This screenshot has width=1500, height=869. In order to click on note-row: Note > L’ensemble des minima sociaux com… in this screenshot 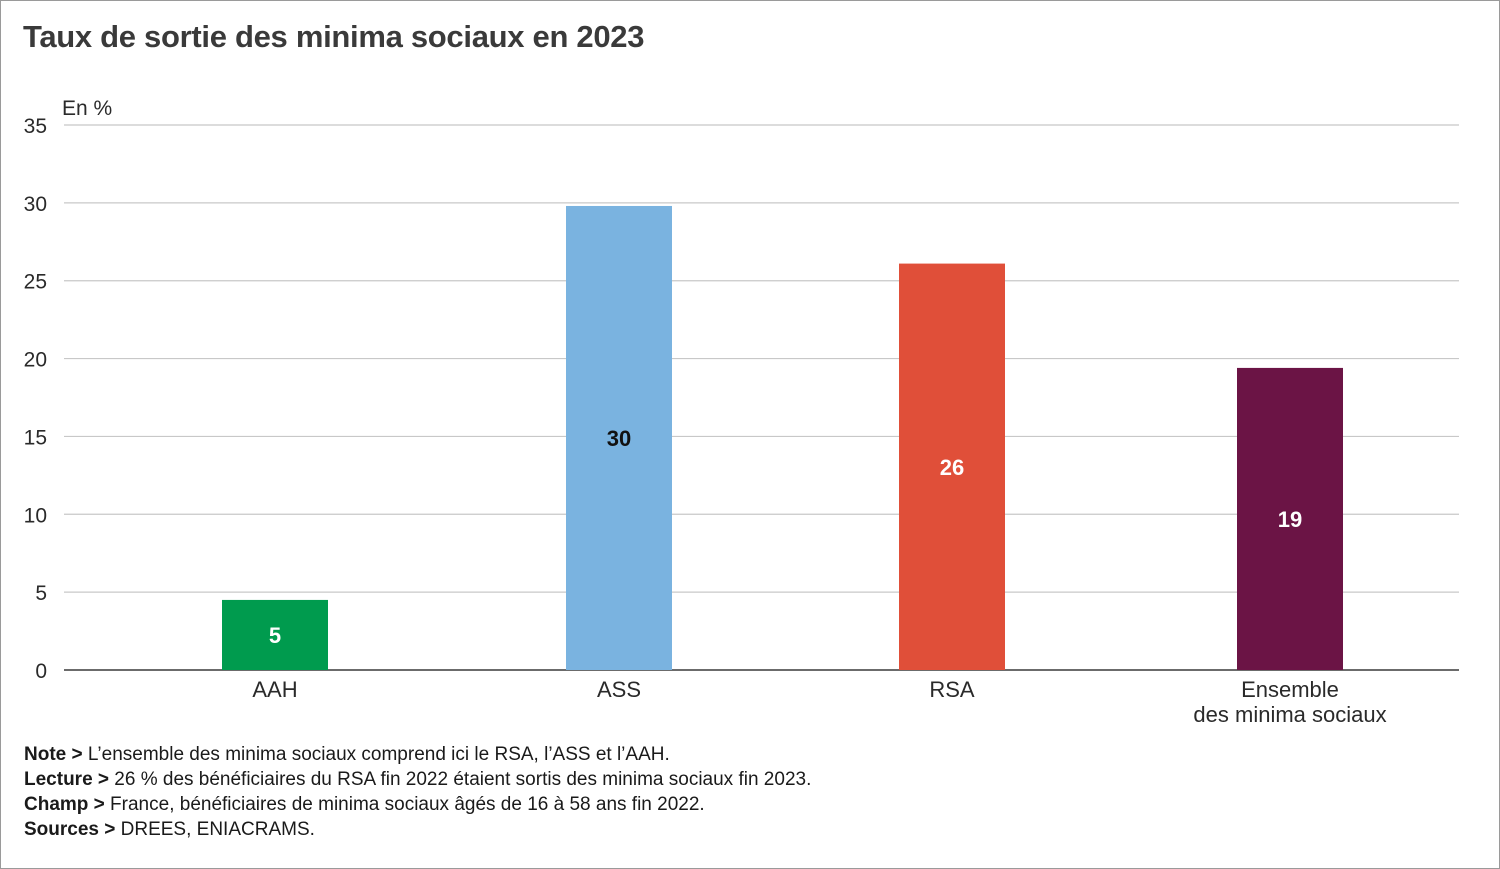, I will do `click(417, 754)`.